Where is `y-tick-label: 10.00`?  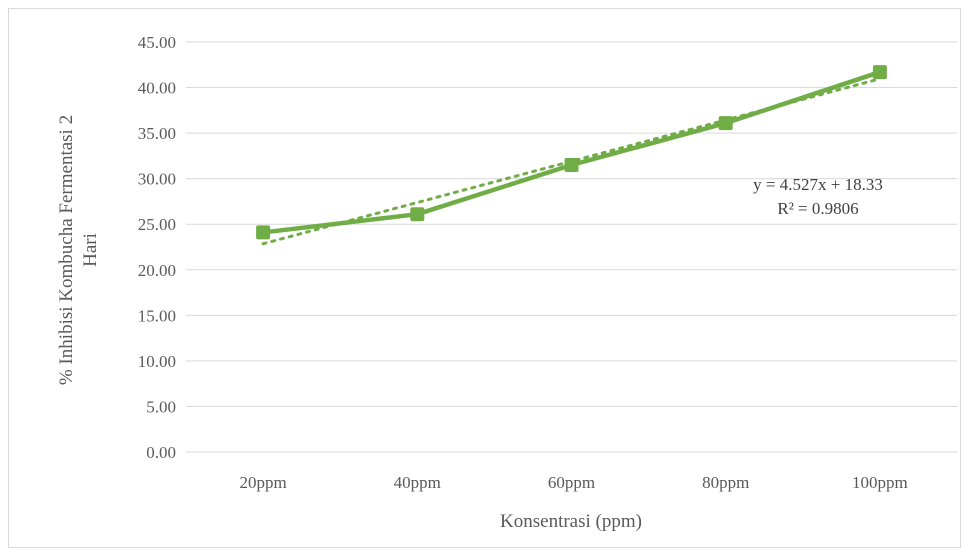 y-tick-label: 10.00 is located at coordinates (157, 361).